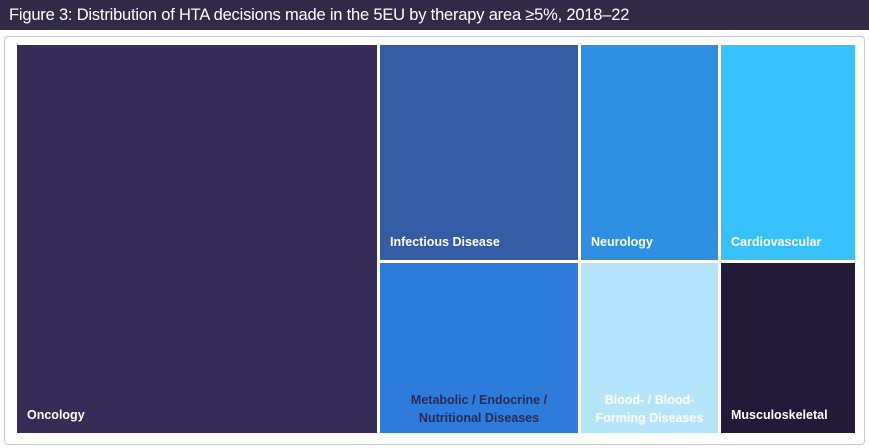 The width and height of the screenshot is (869, 448). Describe the element at coordinates (788, 152) in the screenshot. I see `treemap-cell-cardiovascular: Cardiovascular` at that location.